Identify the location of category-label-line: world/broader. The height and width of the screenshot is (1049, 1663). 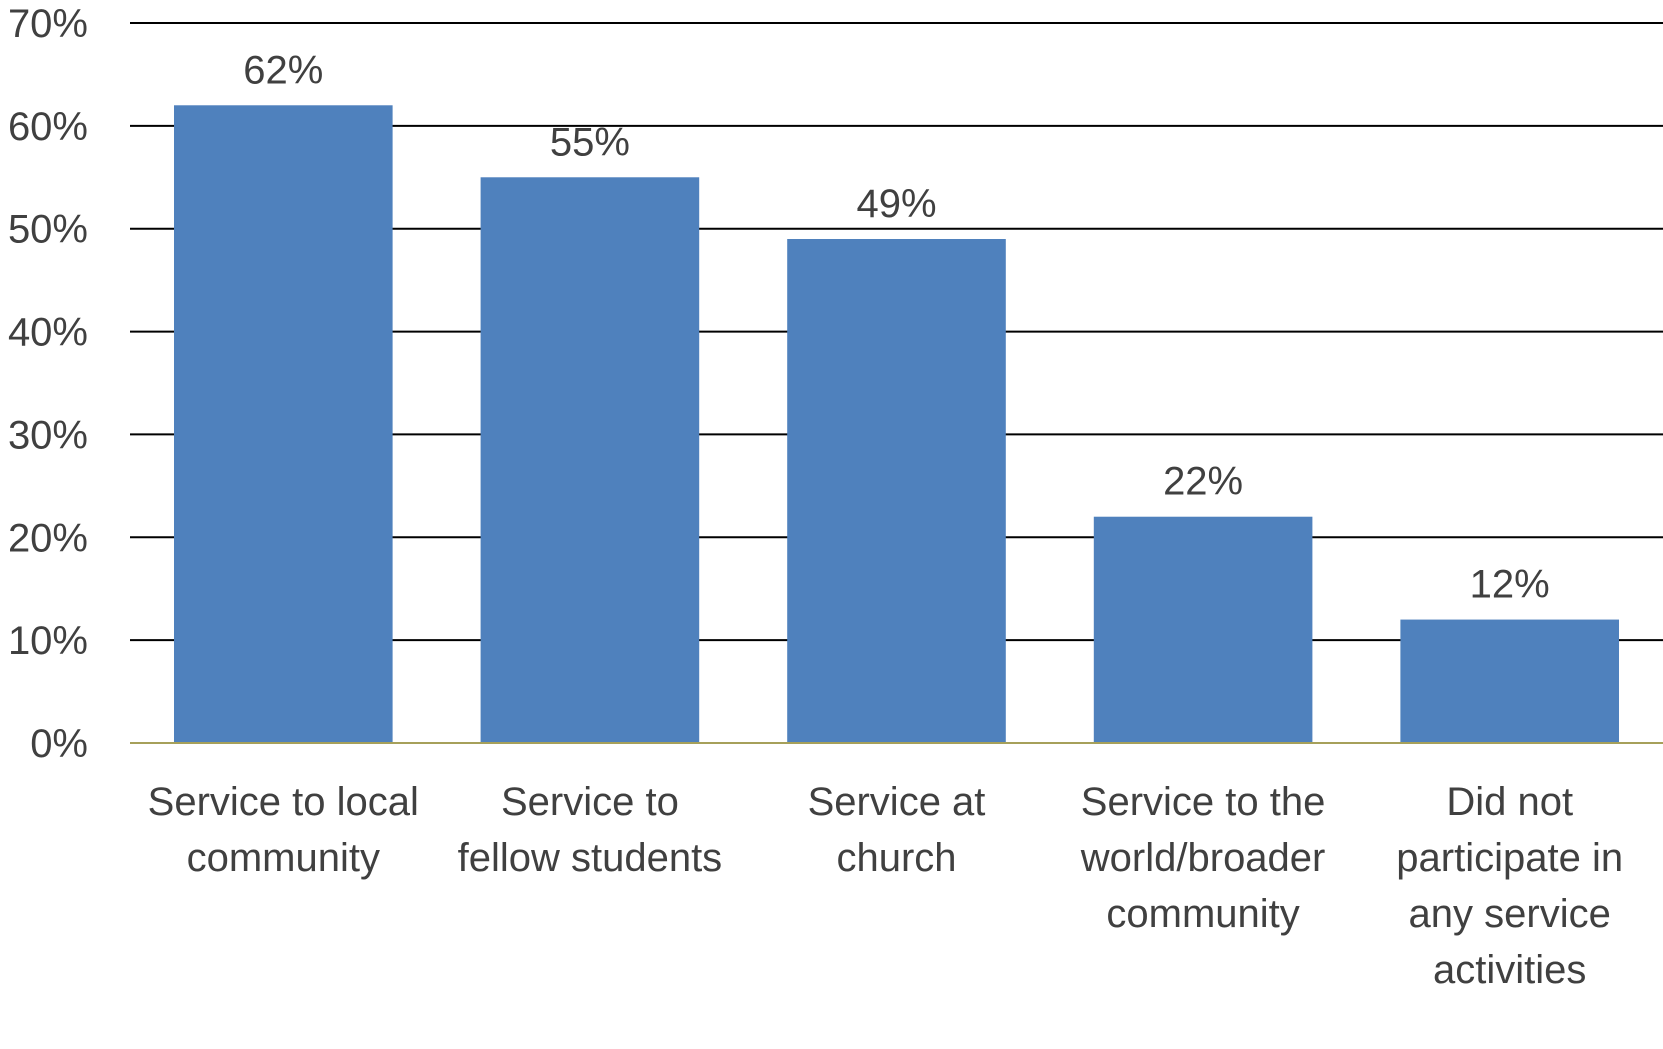
(1203, 858).